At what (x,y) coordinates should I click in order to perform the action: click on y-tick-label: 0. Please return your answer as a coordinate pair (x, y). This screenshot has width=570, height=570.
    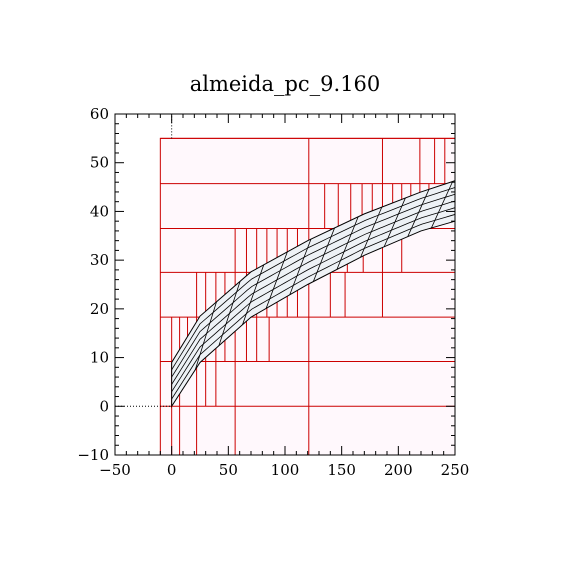
    Looking at the image, I should click on (104, 406).